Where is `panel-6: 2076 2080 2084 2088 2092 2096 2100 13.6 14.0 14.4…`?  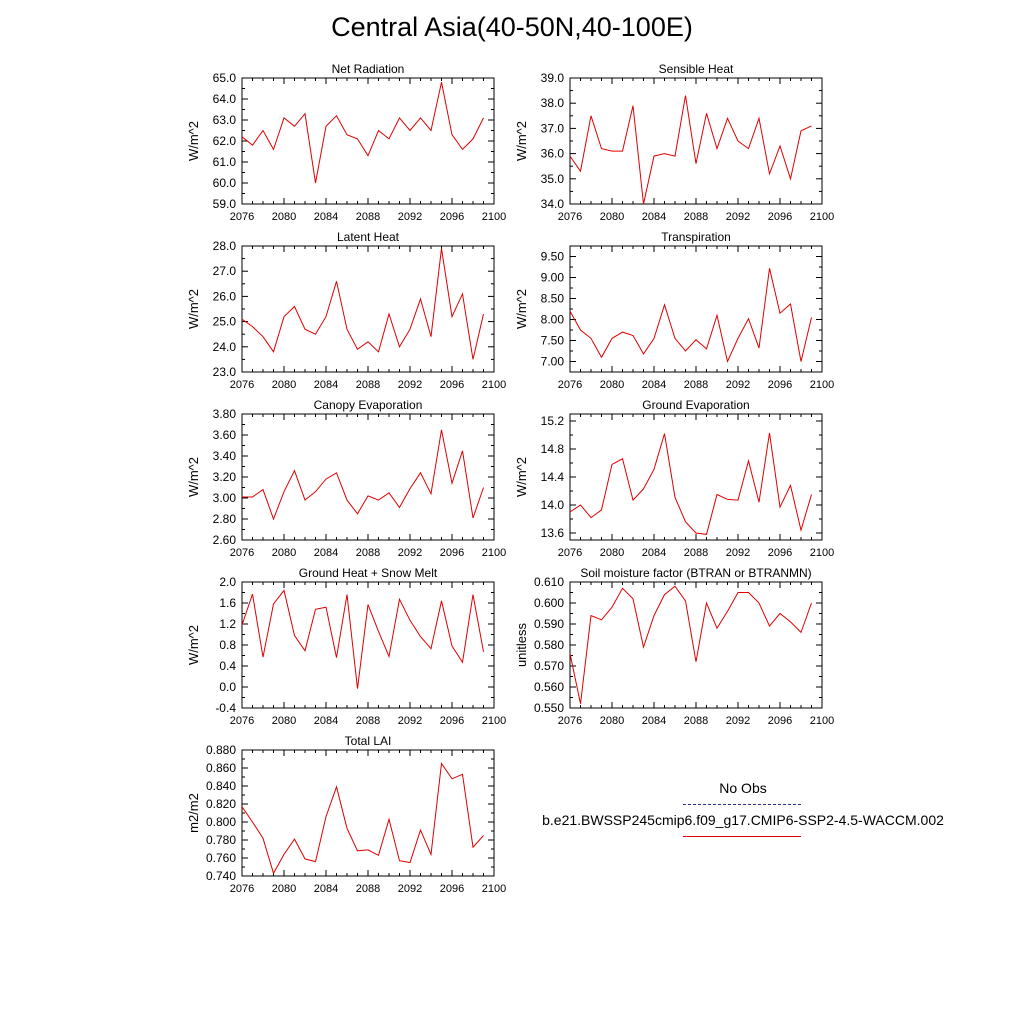
panel-6: 2076 2080 2084 2088 2092 2096 2100 13.6 14.0 14.4… is located at coordinates (674, 478).